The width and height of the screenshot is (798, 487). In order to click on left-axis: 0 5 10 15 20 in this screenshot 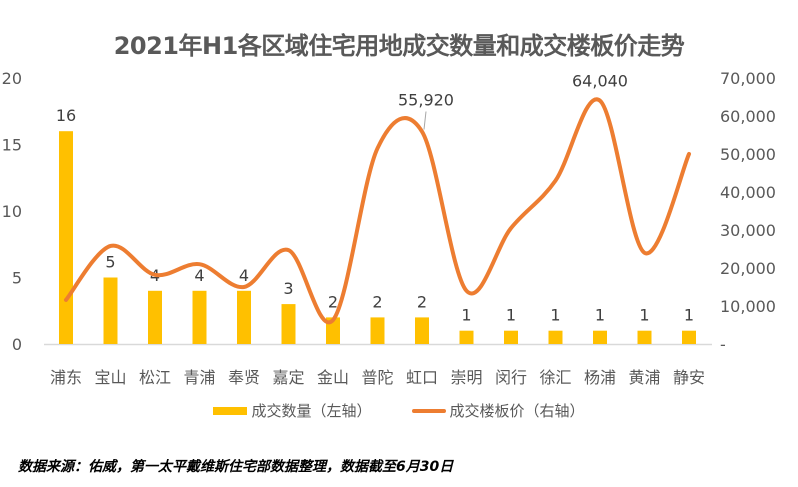, I will do `click(12, 211)`.